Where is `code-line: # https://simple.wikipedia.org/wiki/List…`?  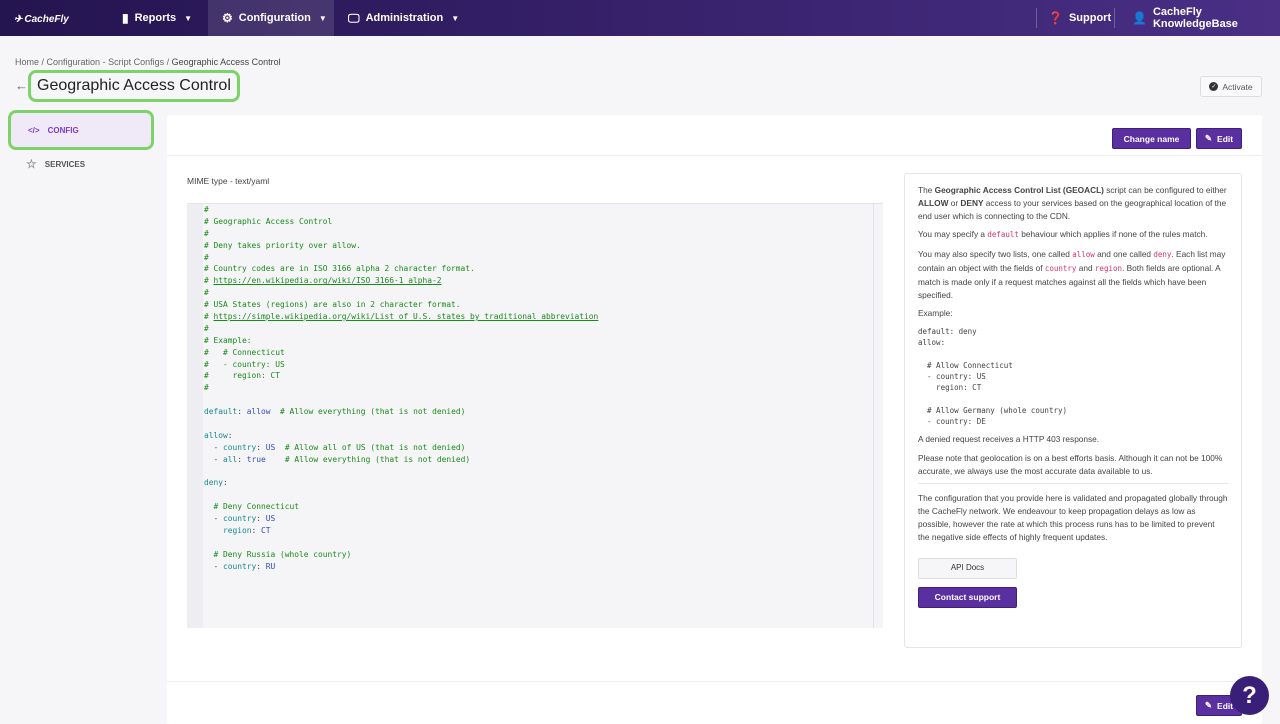
code-line: # https://simple.wikipedia.org/wiki/List… is located at coordinates (401, 317).